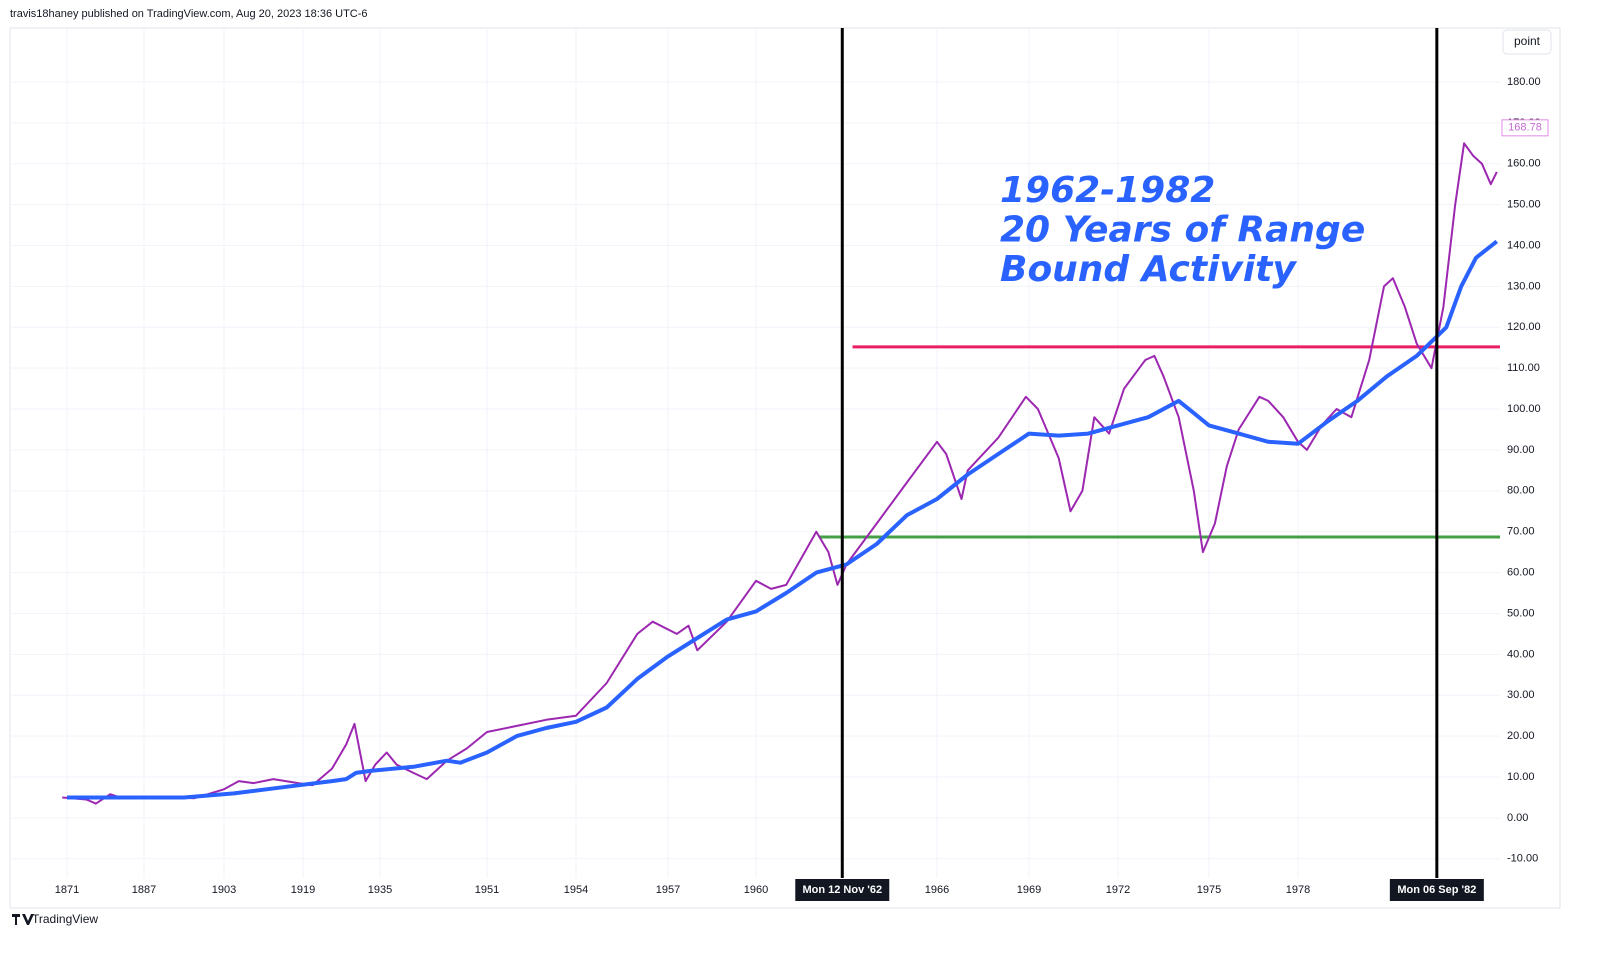 The width and height of the screenshot is (1602, 958). What do you see at coordinates (1524, 205) in the screenshot?
I see `y-tick-label: 150.00` at bounding box center [1524, 205].